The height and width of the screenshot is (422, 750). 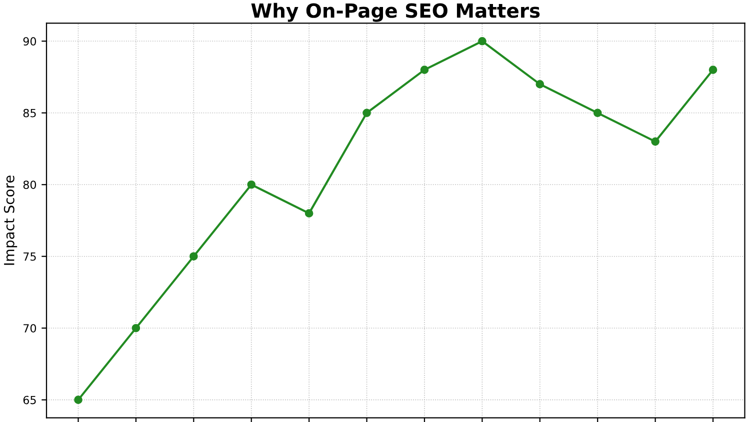 What do you see at coordinates (11, 220) in the screenshot?
I see `y-axis-title: Impact Score` at bounding box center [11, 220].